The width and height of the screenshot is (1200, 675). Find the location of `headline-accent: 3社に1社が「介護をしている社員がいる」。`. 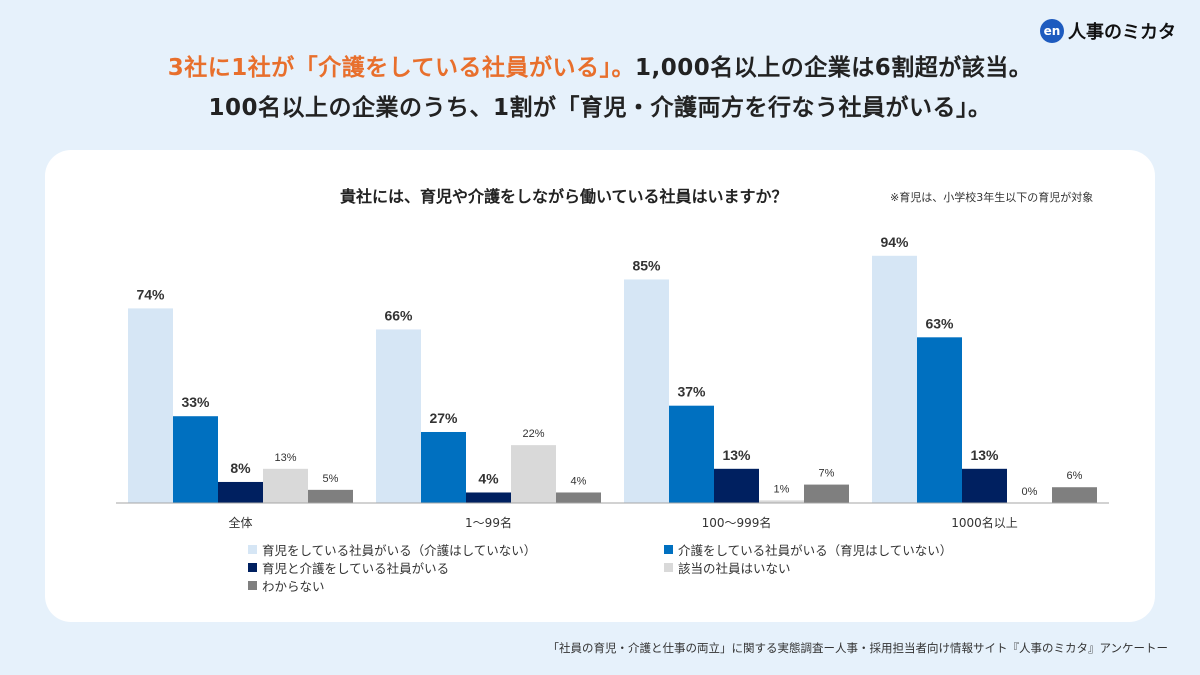

headline-accent: 3社に1社が「介護をしている社員がいる」。 is located at coordinates (401, 68).